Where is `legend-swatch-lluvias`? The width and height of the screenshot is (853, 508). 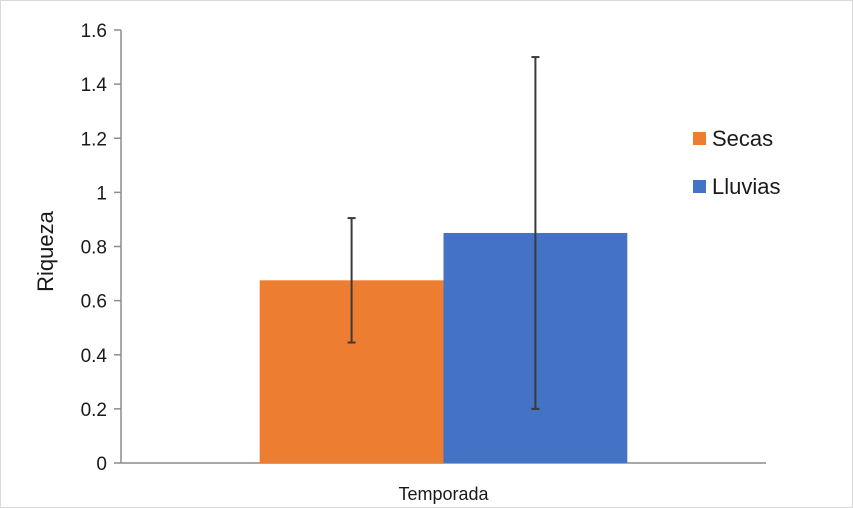
legend-swatch-lluvias is located at coordinates (699, 186).